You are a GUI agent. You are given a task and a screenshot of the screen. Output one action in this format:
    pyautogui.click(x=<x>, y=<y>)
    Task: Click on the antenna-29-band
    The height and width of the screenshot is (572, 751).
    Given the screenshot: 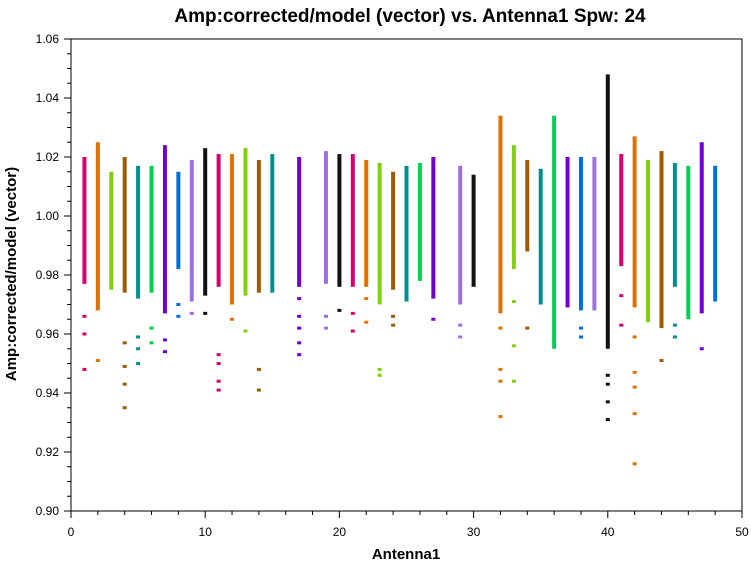 What is the action you would take?
    pyautogui.click(x=460, y=235)
    